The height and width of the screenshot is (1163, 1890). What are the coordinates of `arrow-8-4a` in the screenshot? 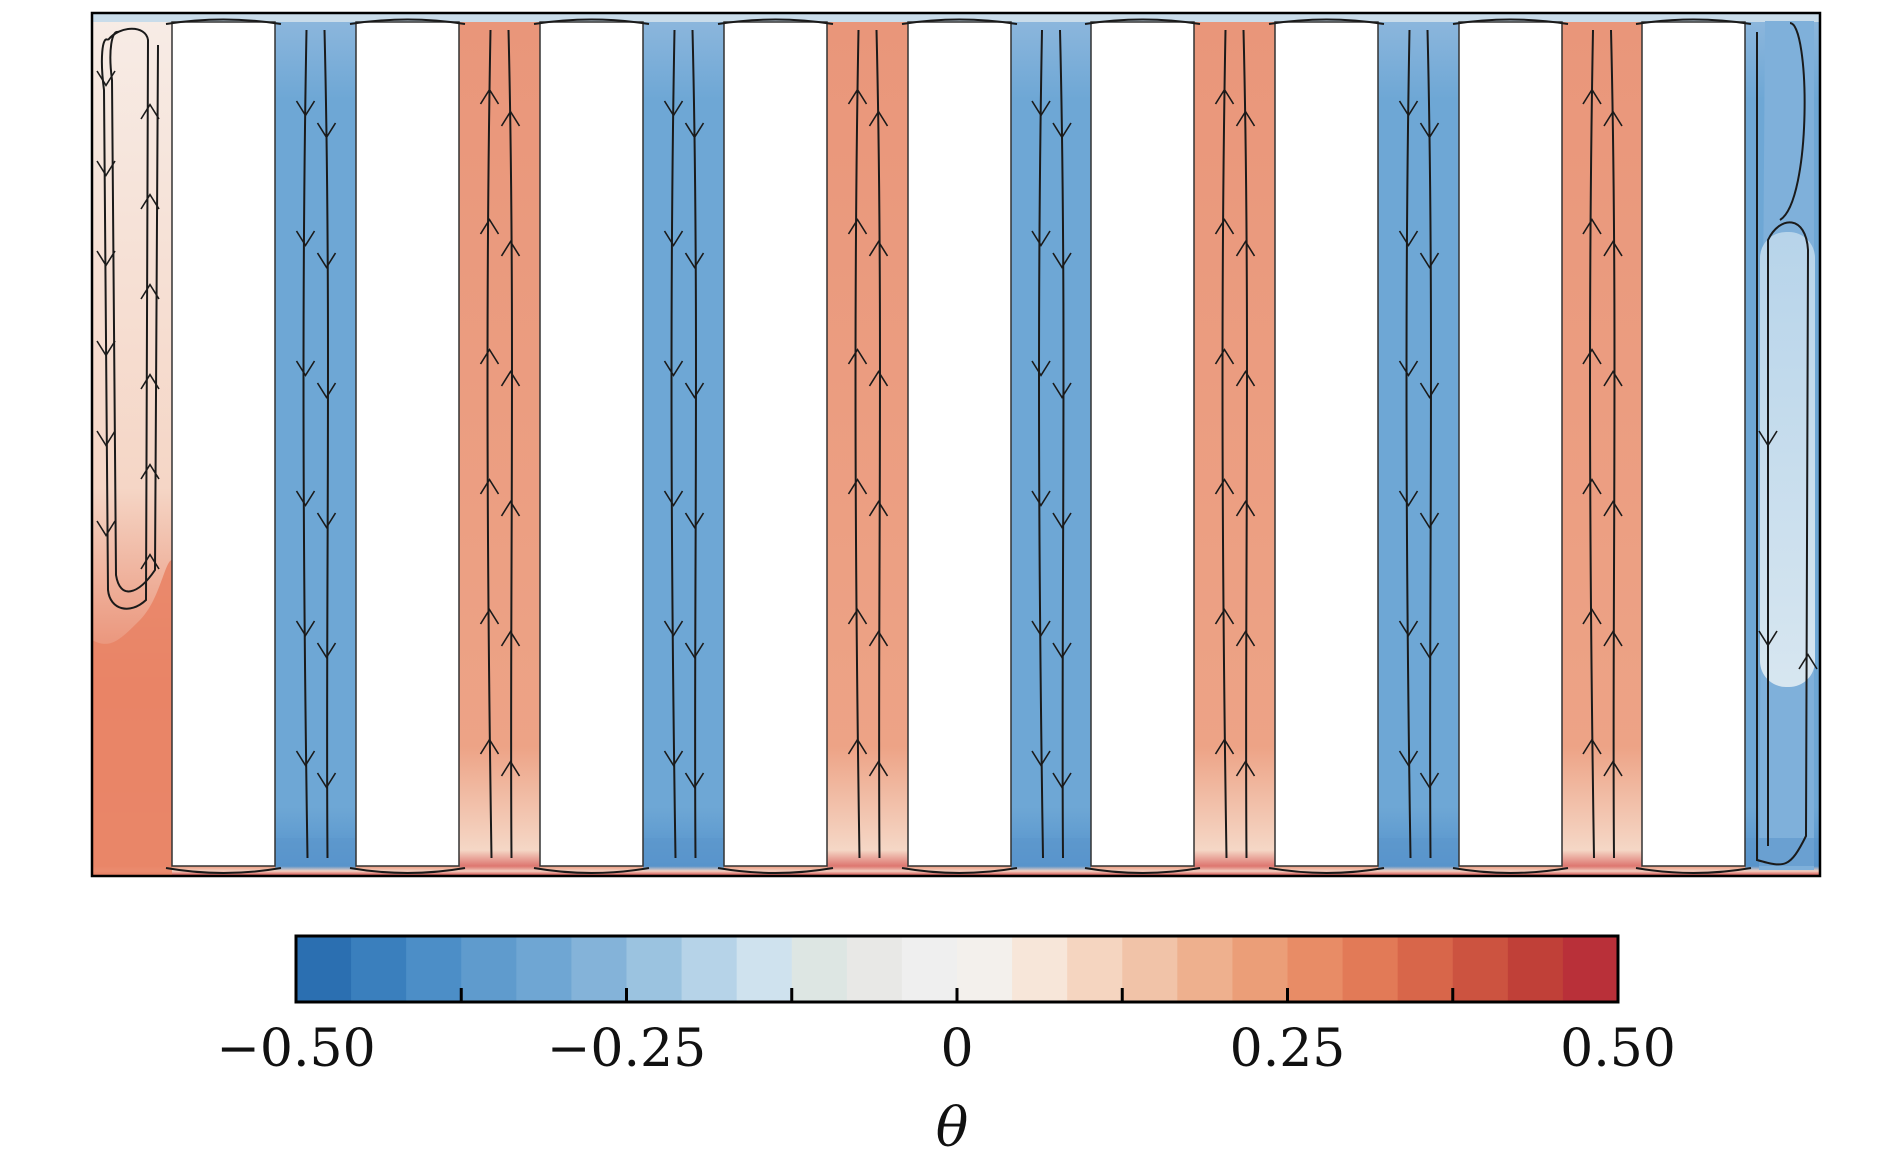 It's located at (1408, 628).